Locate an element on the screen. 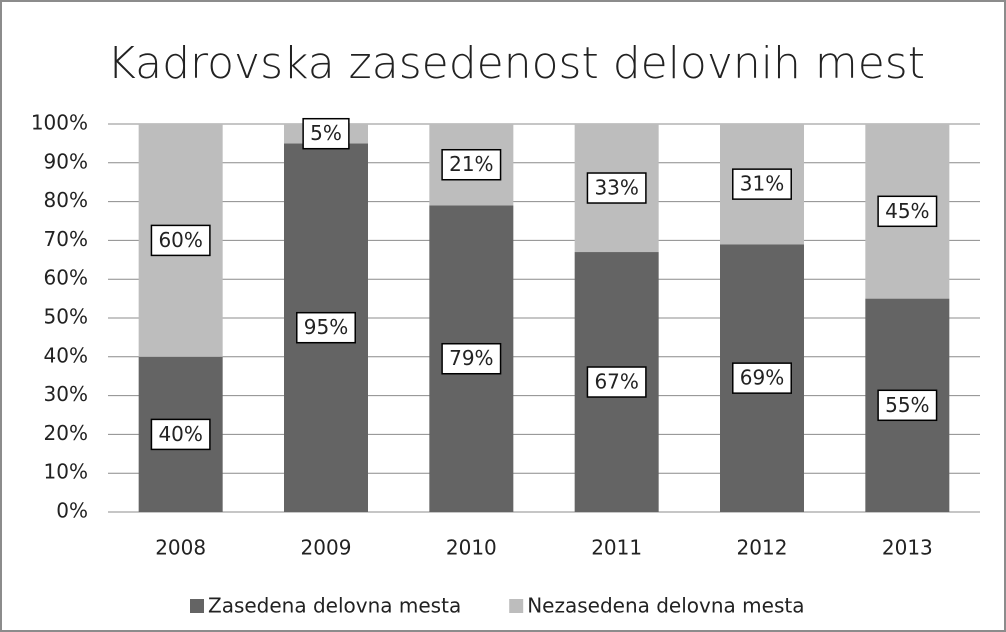  data-label: 79% is located at coordinates (471, 358).